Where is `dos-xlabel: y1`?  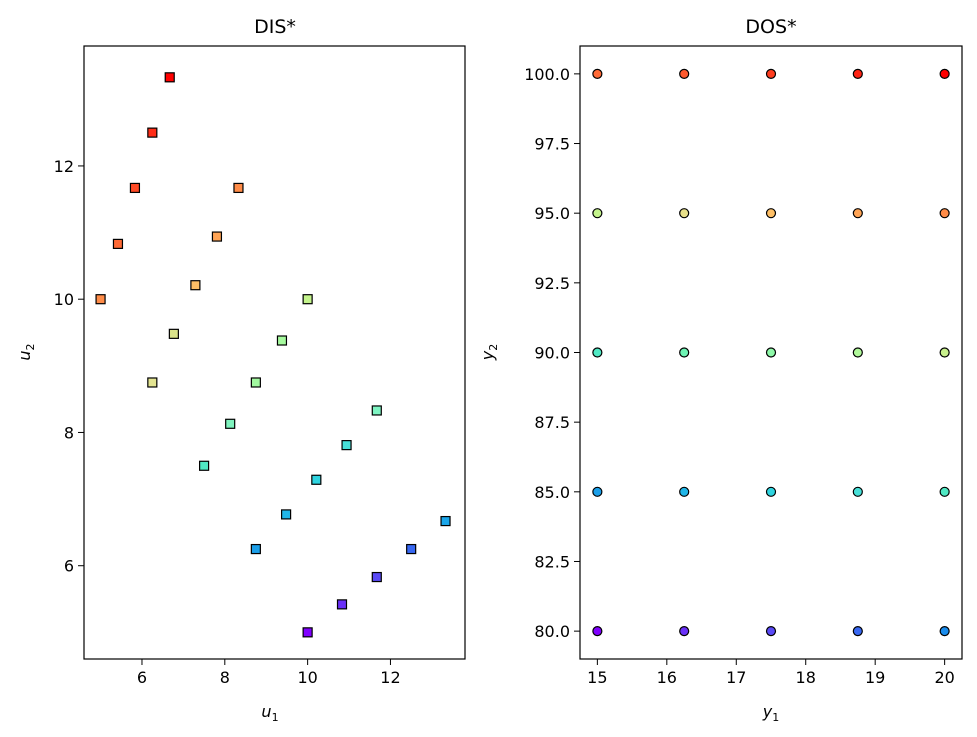 dos-xlabel: y1 is located at coordinates (770, 713).